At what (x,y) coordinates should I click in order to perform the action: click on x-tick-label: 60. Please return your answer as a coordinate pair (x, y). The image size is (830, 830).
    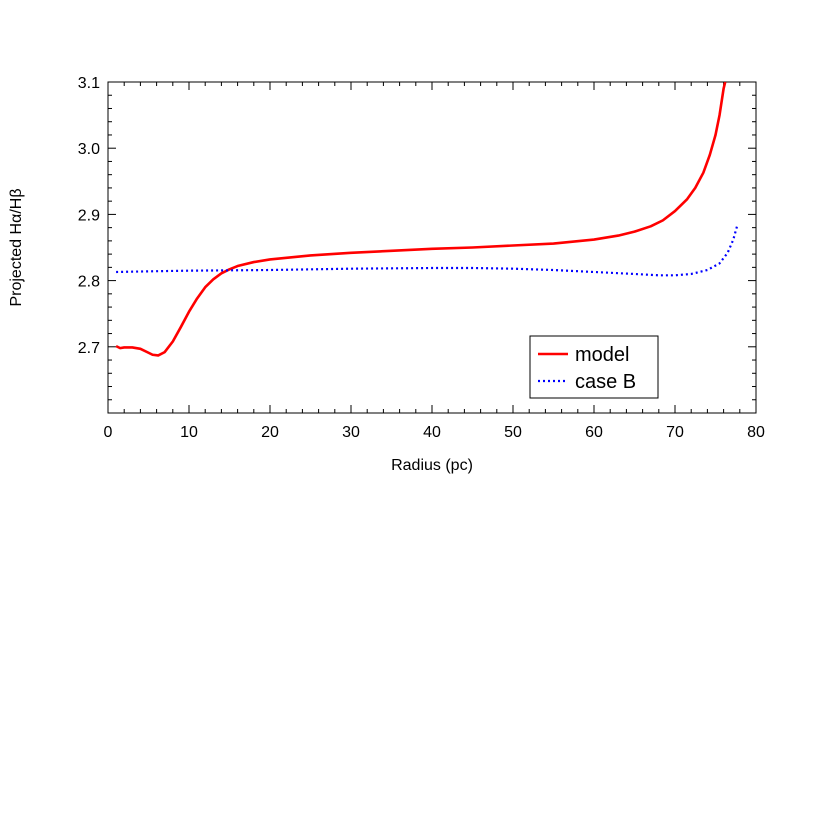
    Looking at the image, I should click on (594, 432).